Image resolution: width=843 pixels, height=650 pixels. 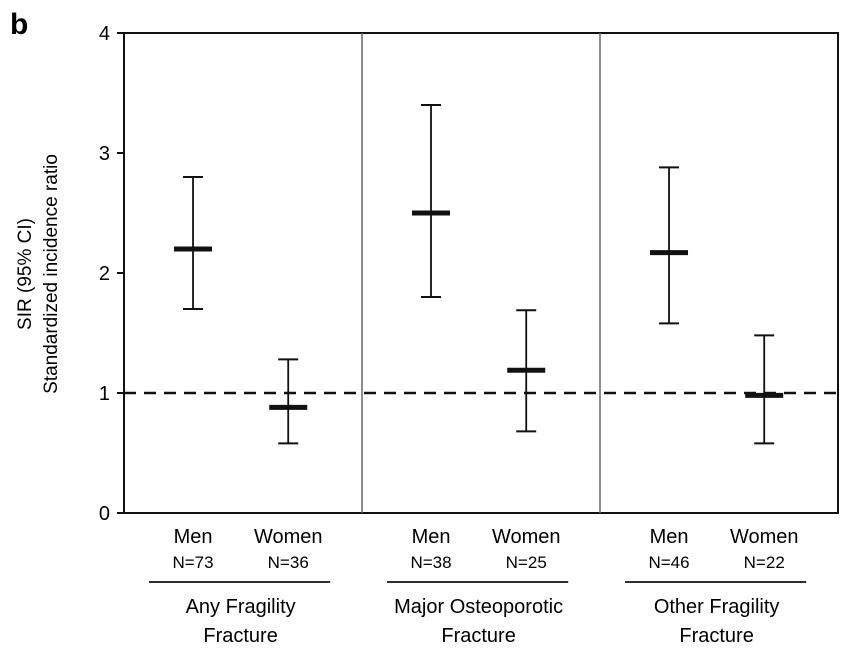 I want to click on sample-size-label: N=25, so click(x=526, y=562).